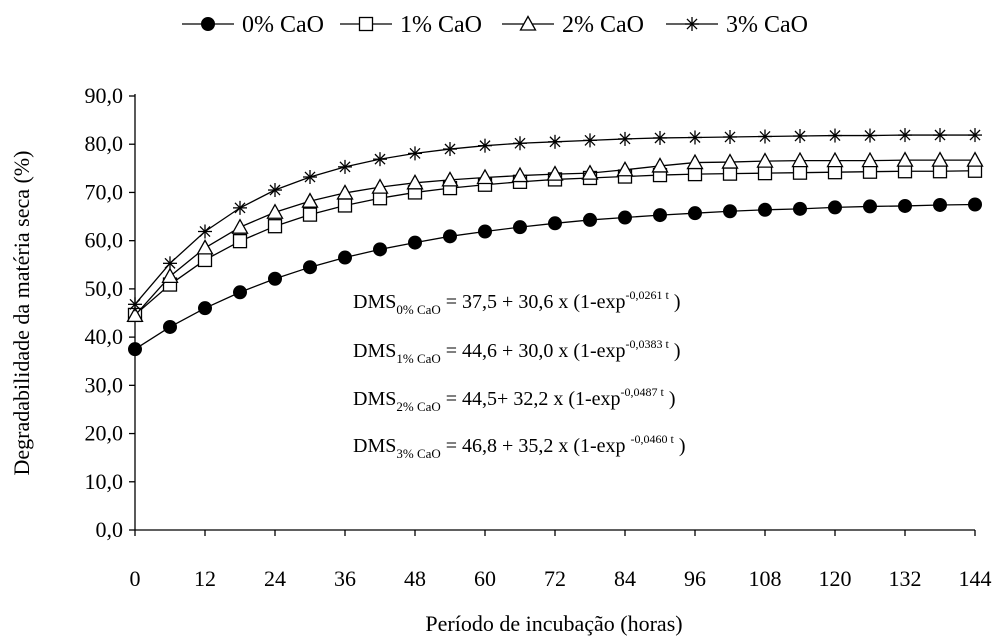 Image resolution: width=999 pixels, height=637 pixels. What do you see at coordinates (104, 143) in the screenshot?
I see `y-tick-label: 80,0` at bounding box center [104, 143].